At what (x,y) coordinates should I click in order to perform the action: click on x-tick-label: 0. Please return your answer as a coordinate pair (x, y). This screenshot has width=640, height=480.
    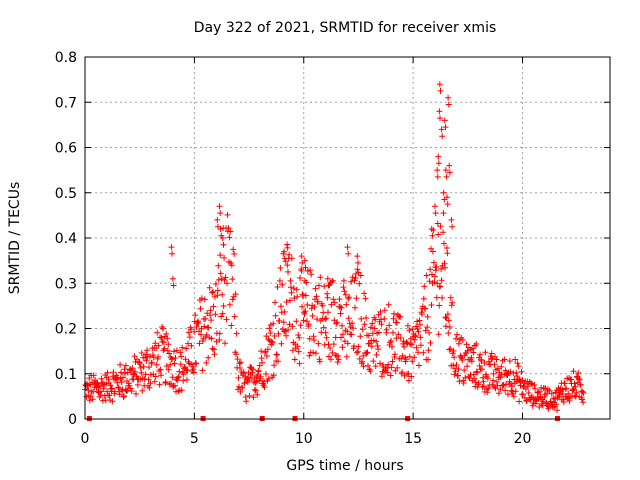
    Looking at the image, I should click on (85, 439).